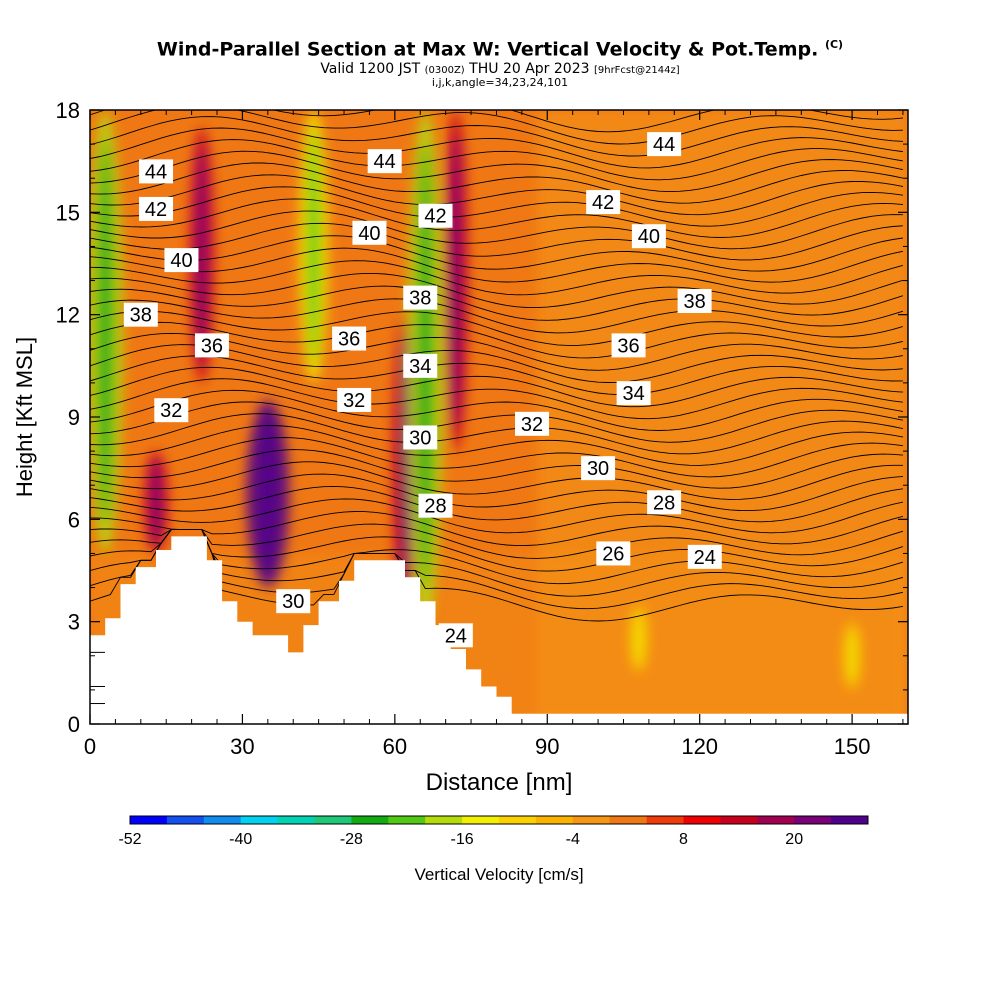 The width and height of the screenshot is (1000, 1000). Describe the element at coordinates (68, 315) in the screenshot. I see `y-tick-label-4: 12` at that location.